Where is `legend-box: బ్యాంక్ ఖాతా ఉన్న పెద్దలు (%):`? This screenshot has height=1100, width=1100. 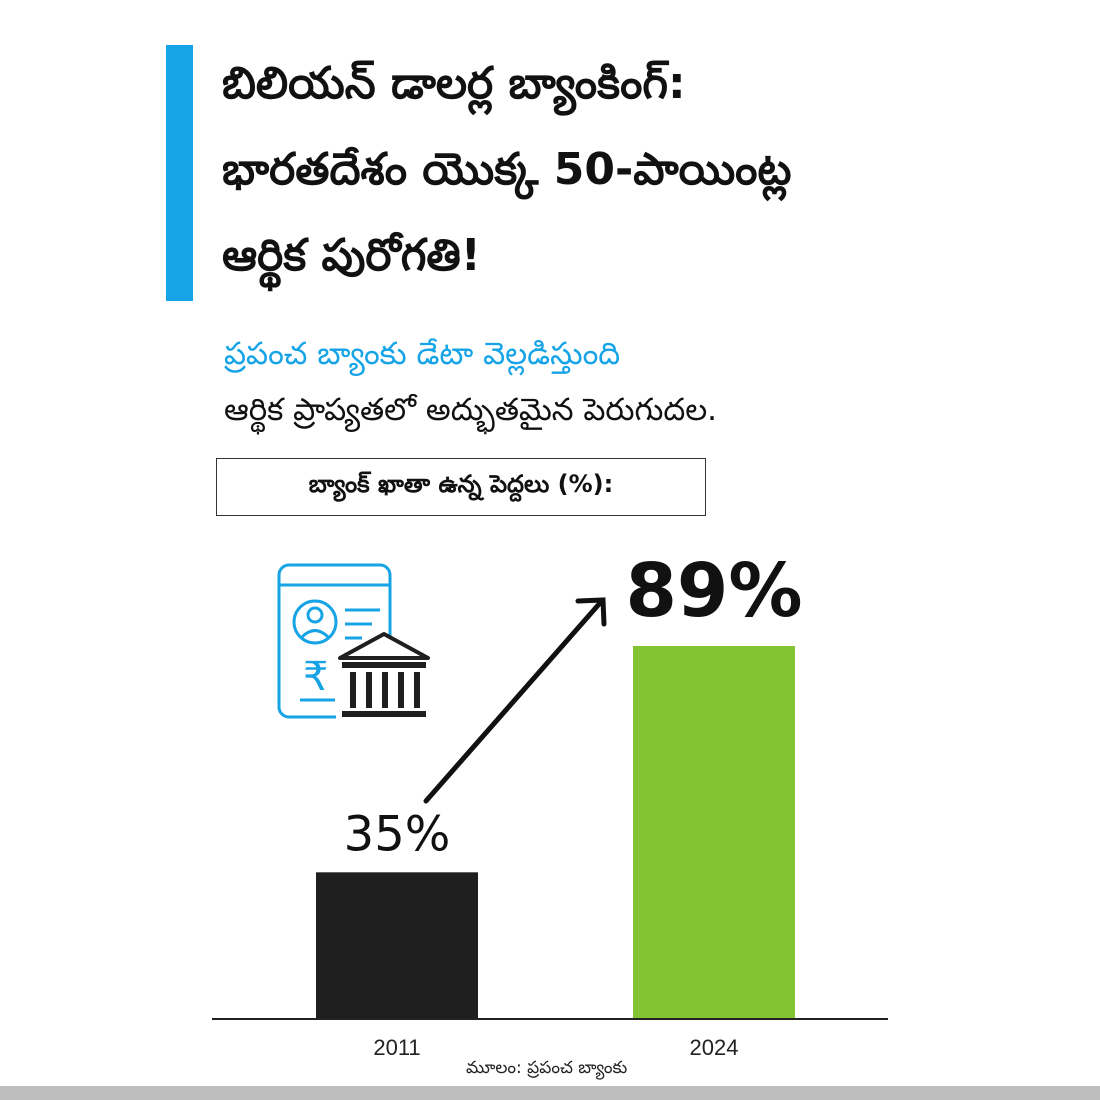 legend-box: బ్యాంక్ ఖాతా ఉన్న పెద్దలు (%): is located at coordinates (461, 487).